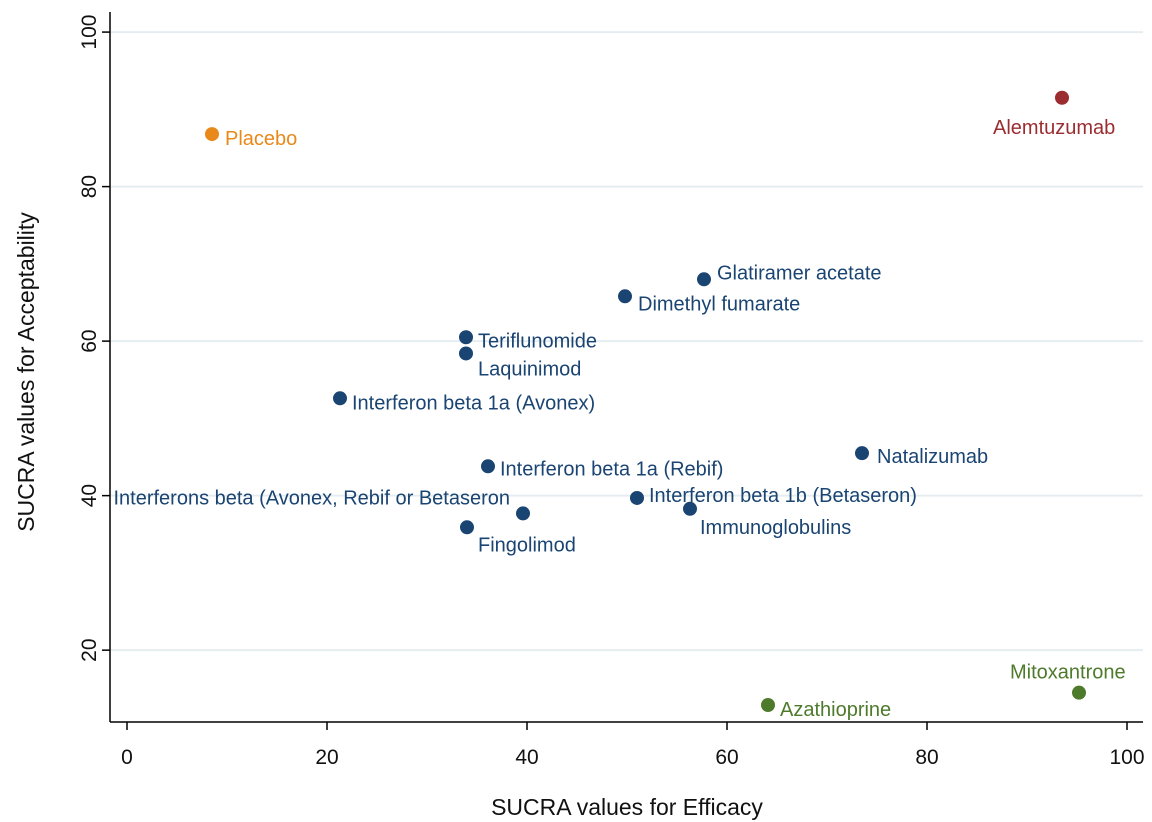  I want to click on y-tick-label: 100, so click(89, 32).